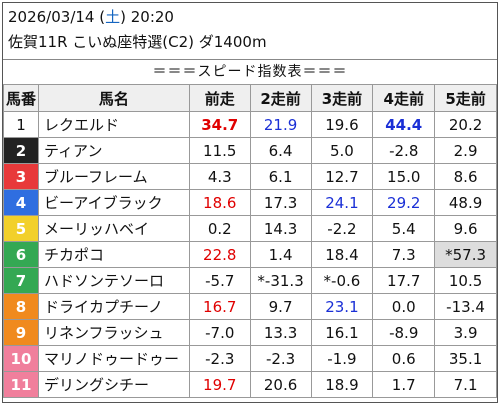  I want to click on speed-index-last-race: 11.5, so click(219, 150).